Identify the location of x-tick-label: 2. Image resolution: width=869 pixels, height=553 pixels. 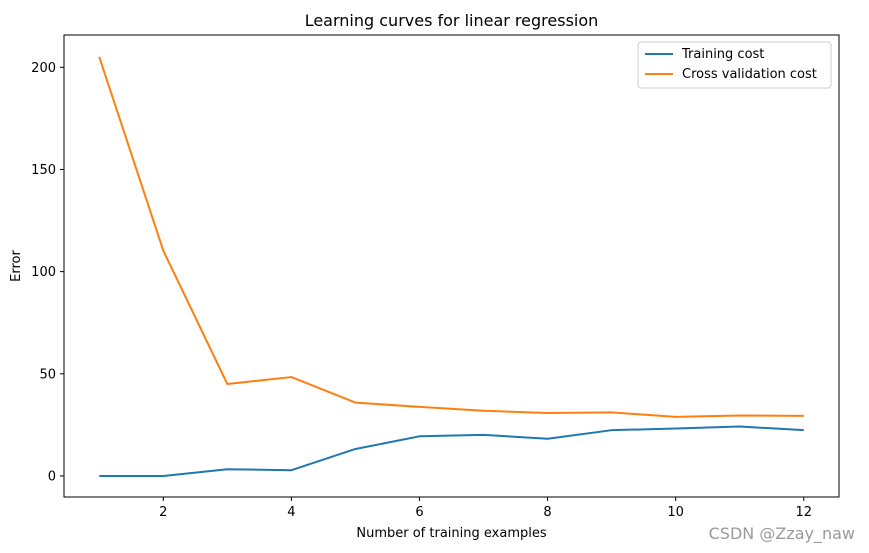
(163, 512).